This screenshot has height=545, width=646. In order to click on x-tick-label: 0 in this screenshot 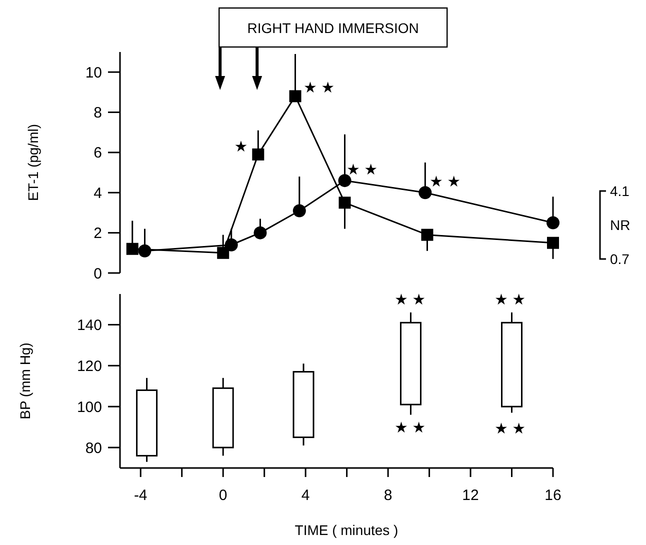, I will do `click(223, 495)`.